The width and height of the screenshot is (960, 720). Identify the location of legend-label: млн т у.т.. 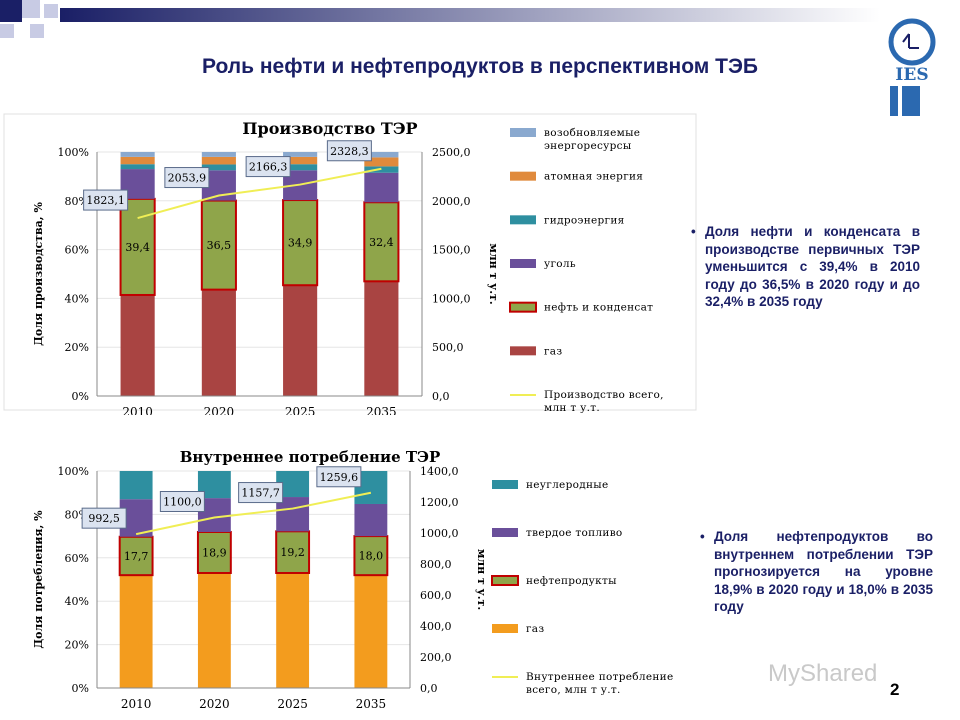
(572, 408).